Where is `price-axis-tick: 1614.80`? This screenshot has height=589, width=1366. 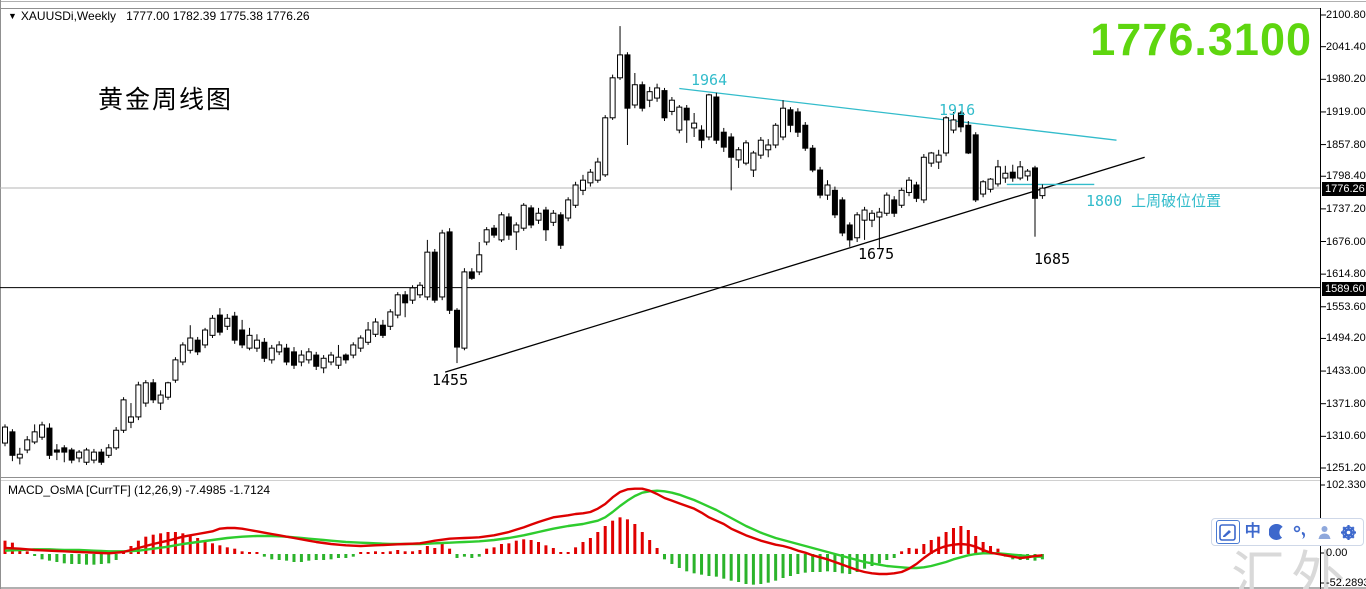
price-axis-tick: 1614.80 is located at coordinates (1346, 274).